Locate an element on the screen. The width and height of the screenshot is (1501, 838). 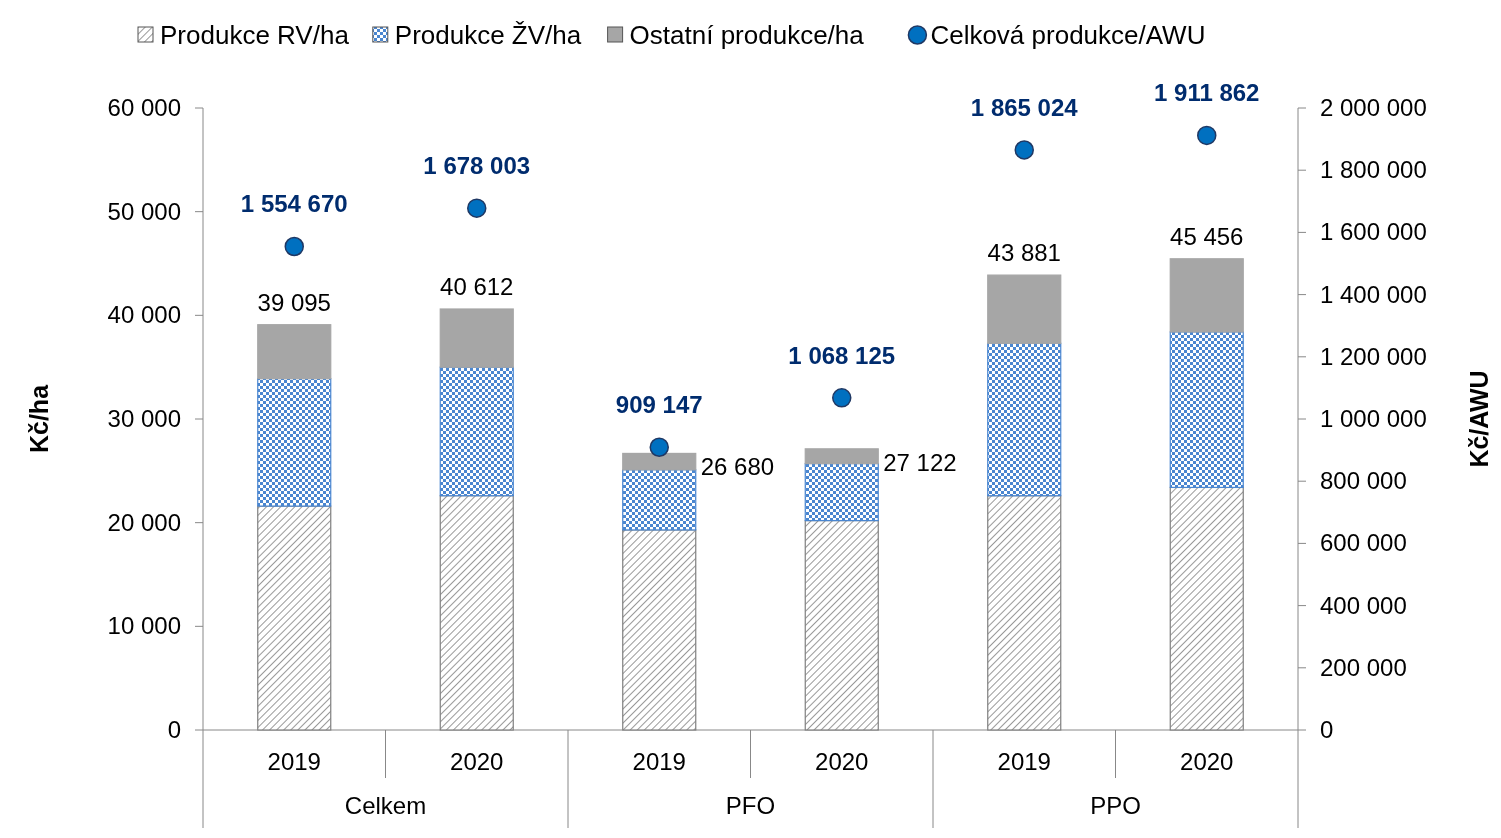
y2-axis-title: Kč/AWU is located at coordinates (1479, 419).